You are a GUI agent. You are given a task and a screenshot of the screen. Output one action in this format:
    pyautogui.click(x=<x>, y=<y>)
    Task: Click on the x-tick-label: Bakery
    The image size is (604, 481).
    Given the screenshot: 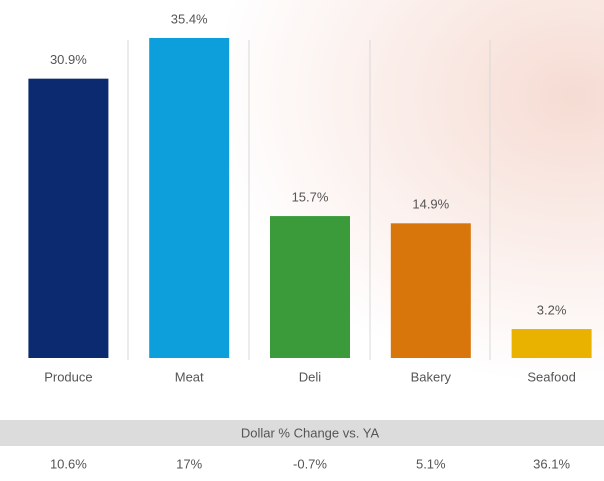 What is the action you would take?
    pyautogui.click(x=431, y=376)
    